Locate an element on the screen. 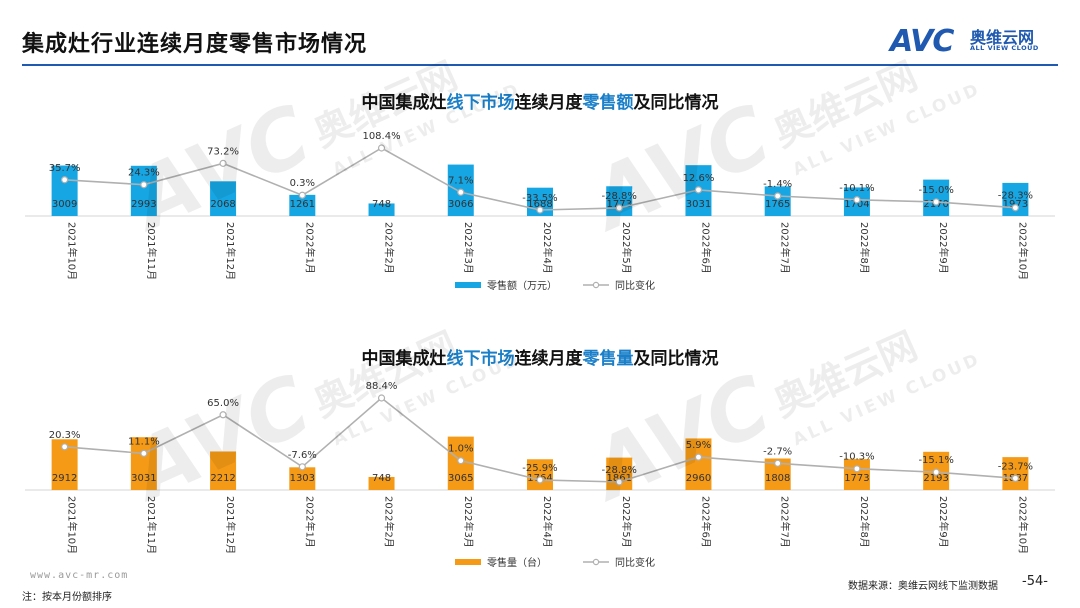  bar-value-label: 3009 is located at coordinates (64, 204).